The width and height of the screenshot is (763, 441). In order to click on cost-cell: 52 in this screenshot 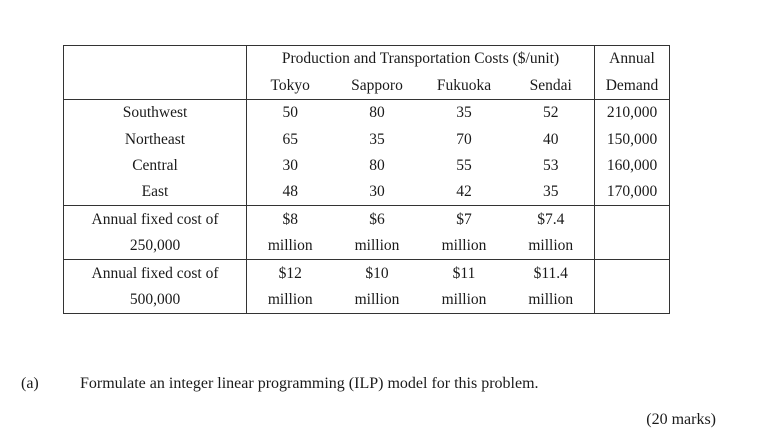, I will do `click(551, 112)`.